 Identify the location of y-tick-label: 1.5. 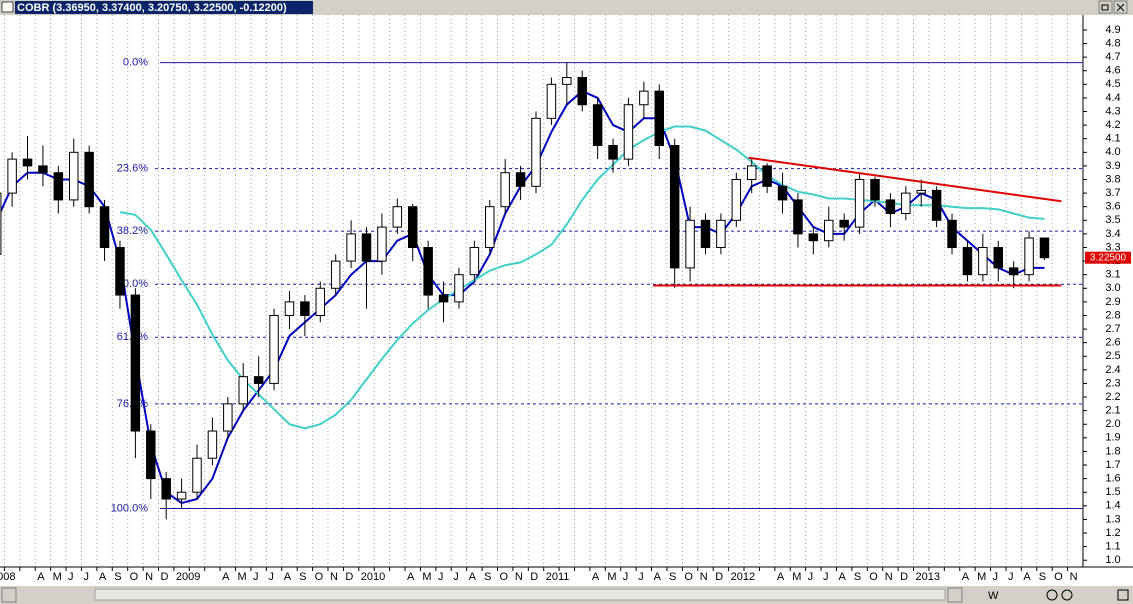
(1112, 492).